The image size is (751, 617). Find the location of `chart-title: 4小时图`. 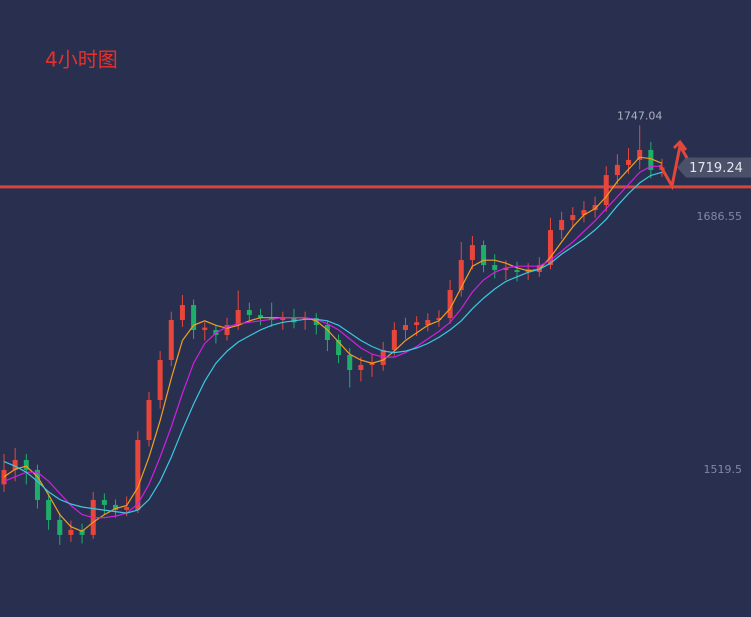

chart-title: 4小时图 is located at coordinates (81, 60).